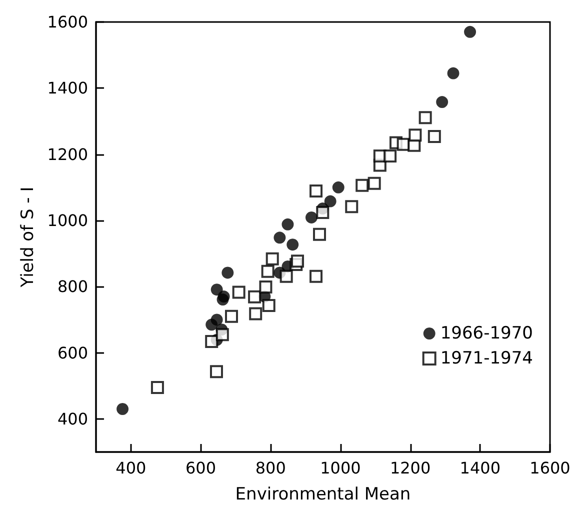  What do you see at coordinates (67, 154) in the screenshot?
I see `y-tick-label: 1200` at bounding box center [67, 154].